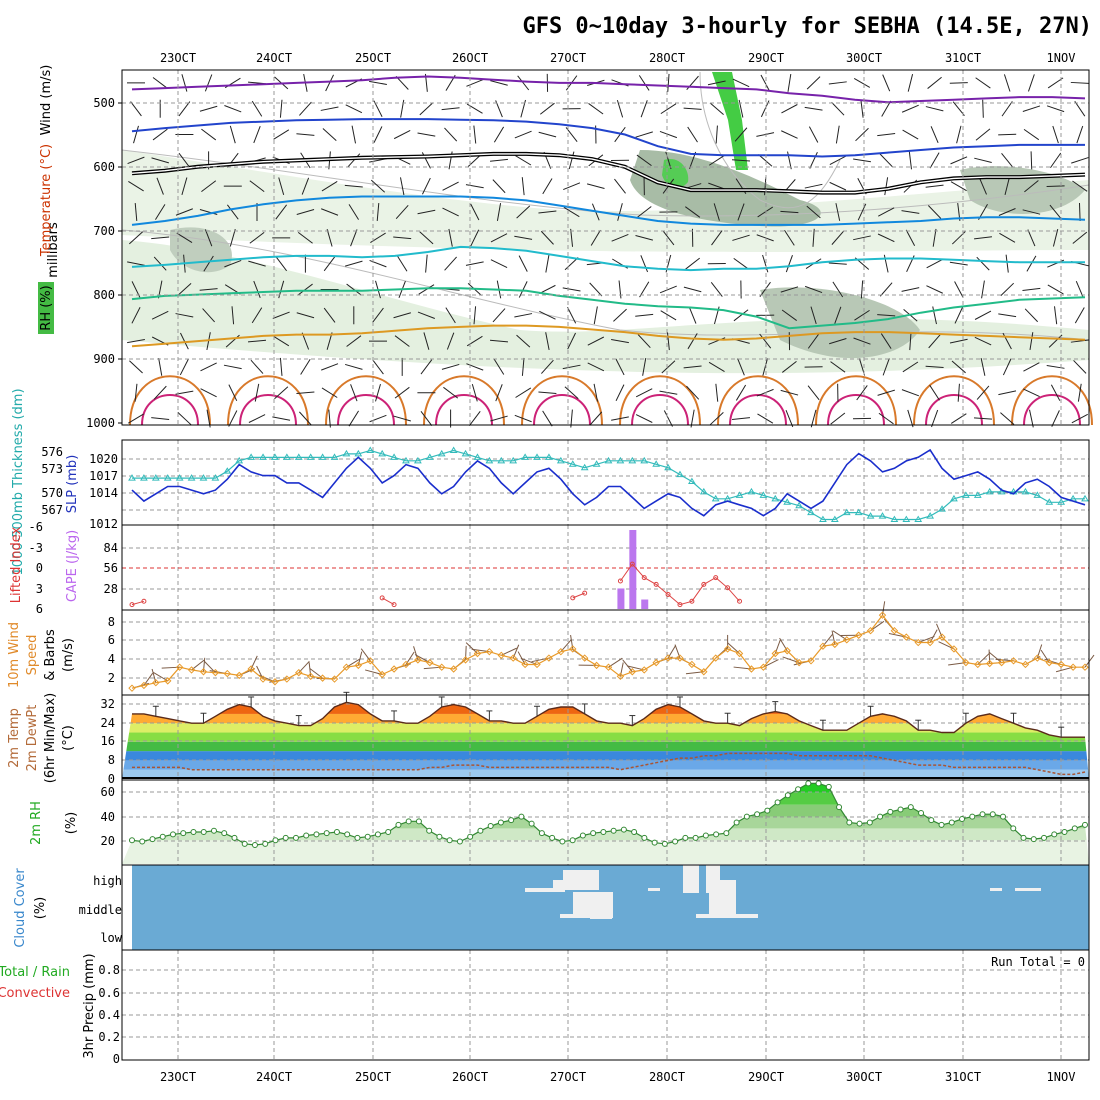  What do you see at coordinates (568, 1077) in the screenshot?
I see `bottom-date-label: 27OCT` at bounding box center [568, 1077].